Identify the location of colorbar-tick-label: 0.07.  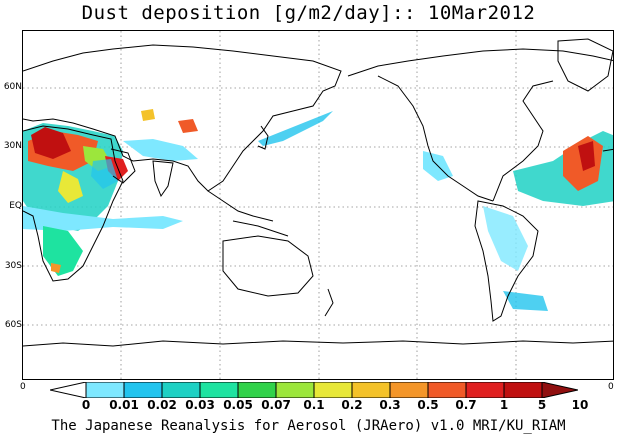
(276, 405).